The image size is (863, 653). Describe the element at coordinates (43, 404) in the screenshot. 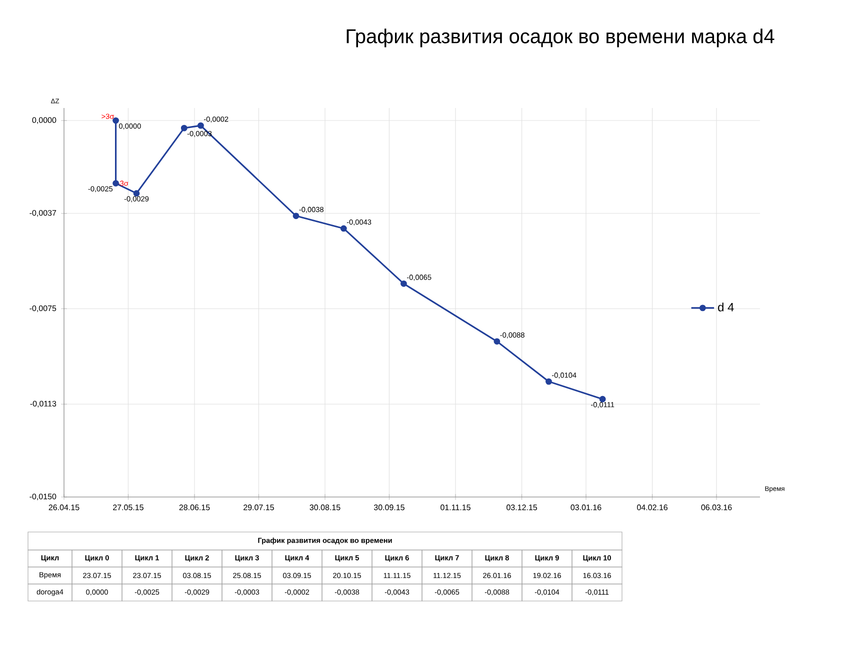

I see `y-tick-label: -0,0113` at that location.